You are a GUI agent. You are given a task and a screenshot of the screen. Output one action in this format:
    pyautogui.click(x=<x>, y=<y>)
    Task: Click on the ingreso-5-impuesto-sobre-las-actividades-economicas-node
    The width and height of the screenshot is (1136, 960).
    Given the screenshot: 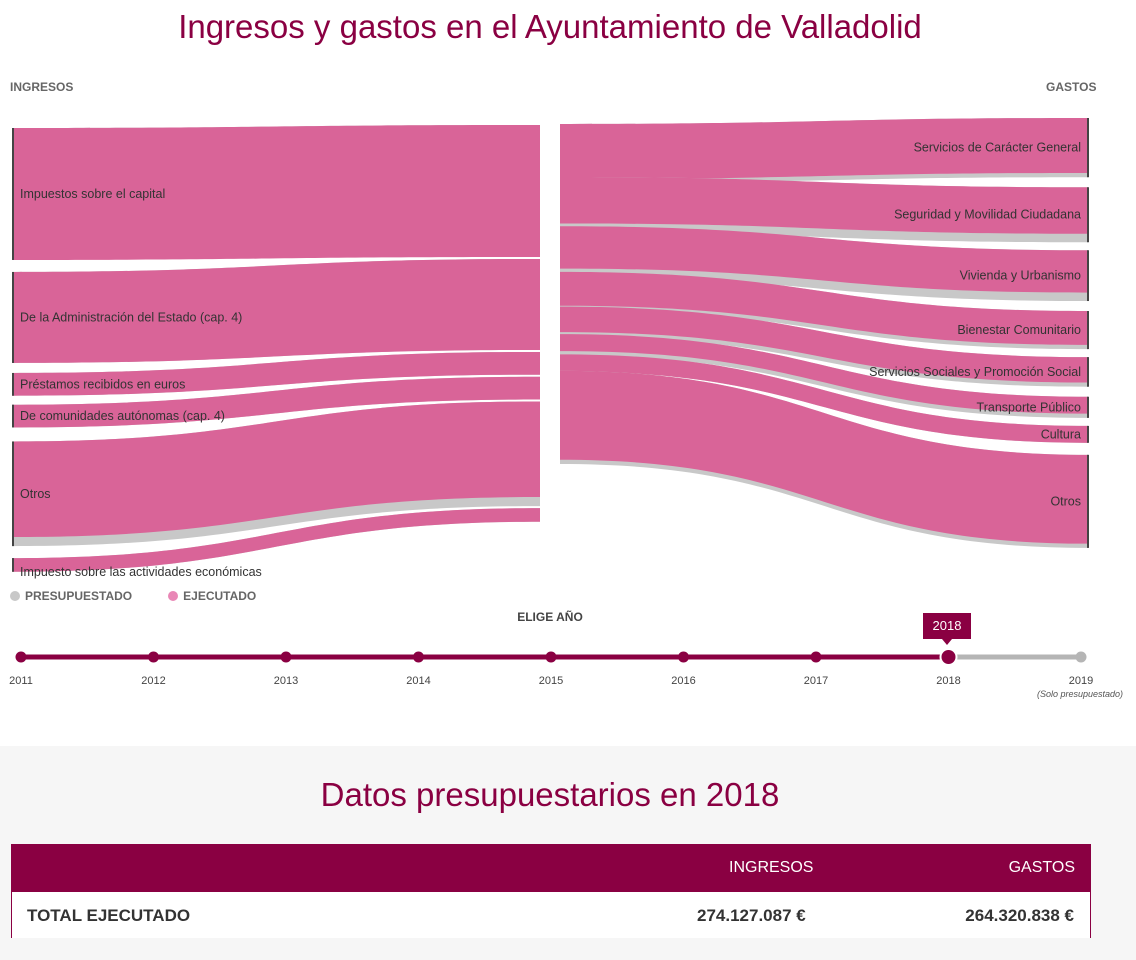 What is the action you would take?
    pyautogui.click(x=13, y=565)
    